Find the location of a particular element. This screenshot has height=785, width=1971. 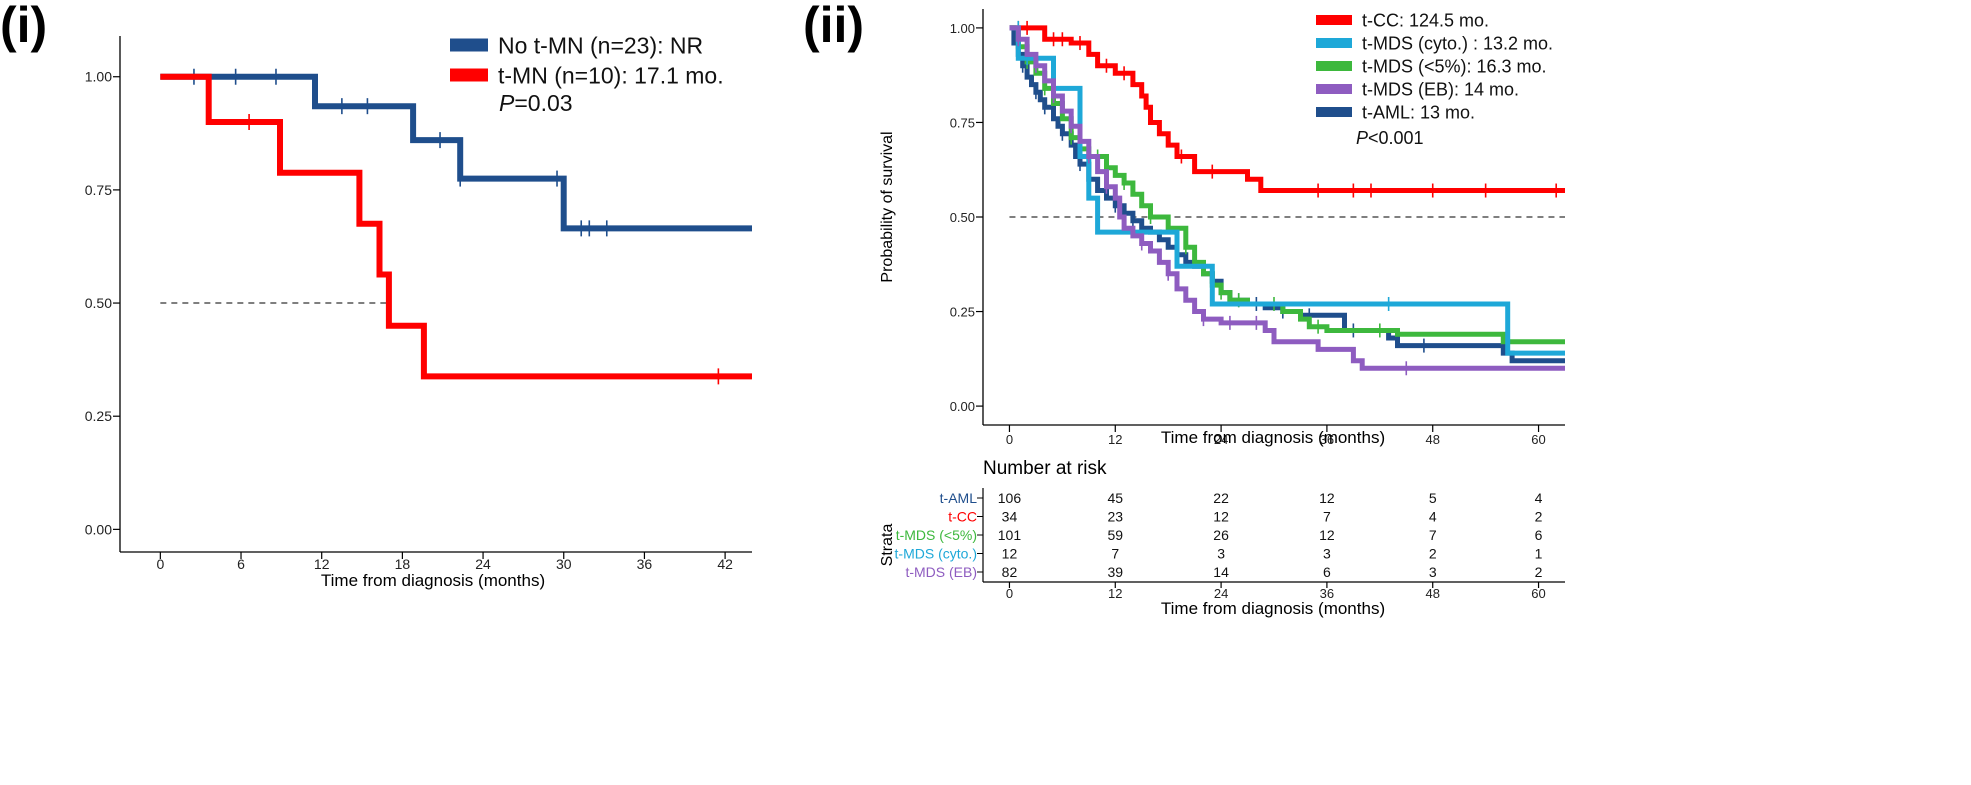

x-tick-label: 42 is located at coordinates (725, 564).